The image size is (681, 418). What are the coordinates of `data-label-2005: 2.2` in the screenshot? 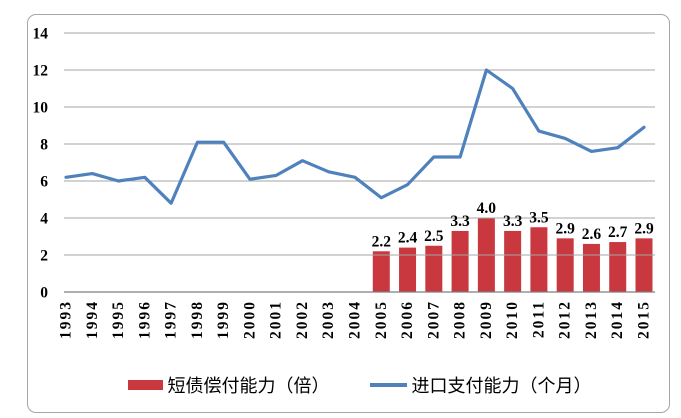 It's located at (382, 241).